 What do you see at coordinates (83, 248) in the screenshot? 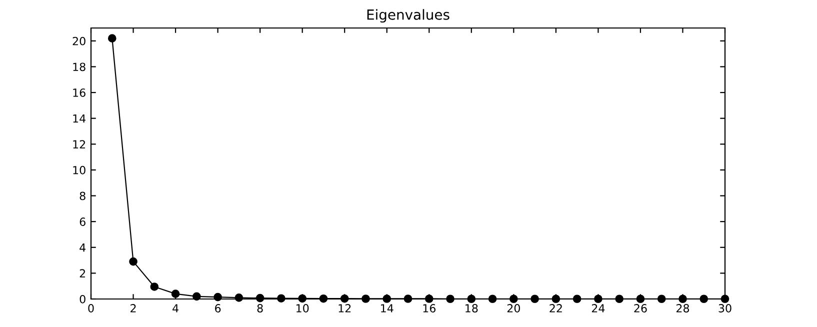
I see `y-tick-label: 4` at bounding box center [83, 248].